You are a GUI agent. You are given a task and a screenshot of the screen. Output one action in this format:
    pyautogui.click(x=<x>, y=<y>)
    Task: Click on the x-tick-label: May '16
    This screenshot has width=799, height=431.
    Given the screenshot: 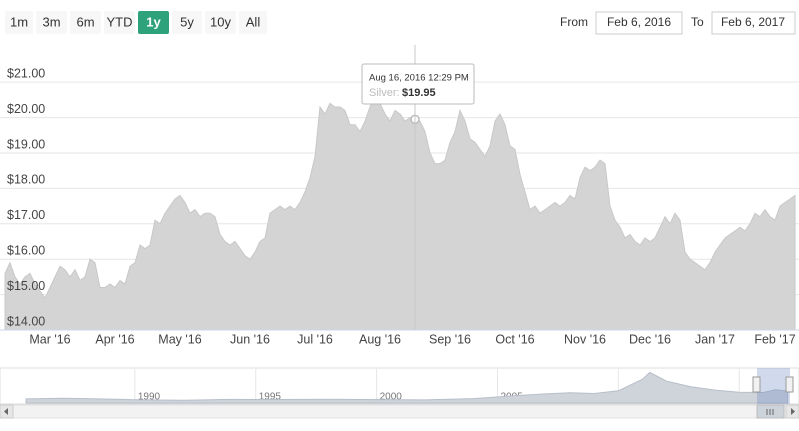 What is the action you would take?
    pyautogui.click(x=179, y=339)
    